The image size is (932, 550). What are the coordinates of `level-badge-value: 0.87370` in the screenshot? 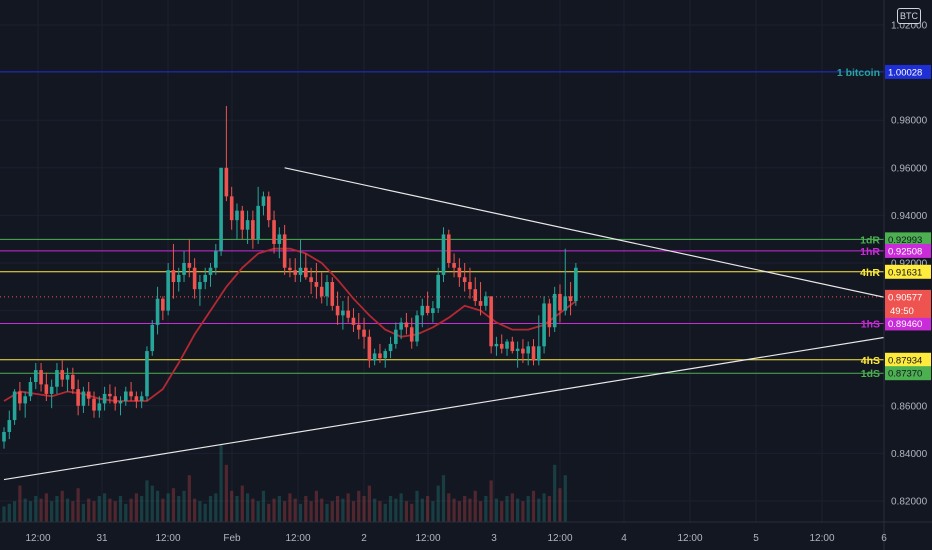 It's located at (905, 374).